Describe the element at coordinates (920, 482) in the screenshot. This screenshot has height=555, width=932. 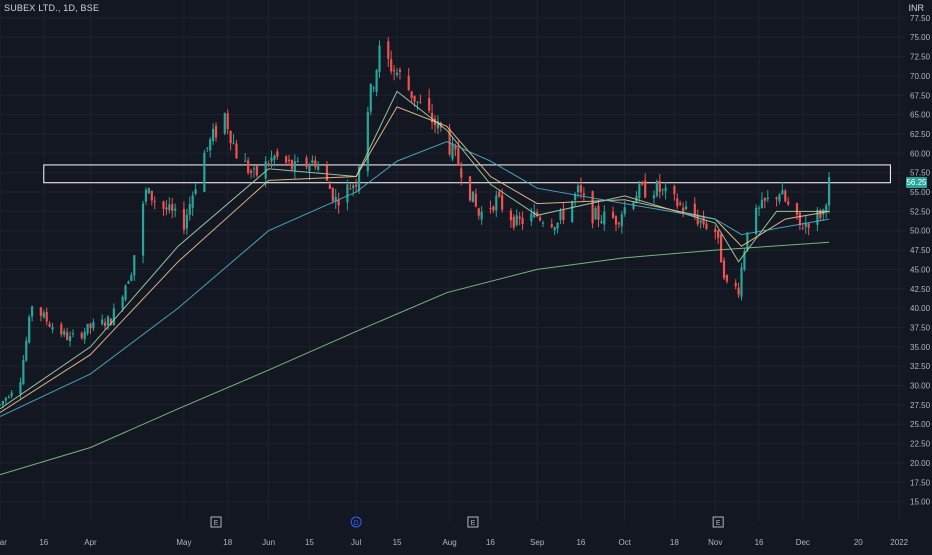
I see `y-tick-label: 17.50` at that location.